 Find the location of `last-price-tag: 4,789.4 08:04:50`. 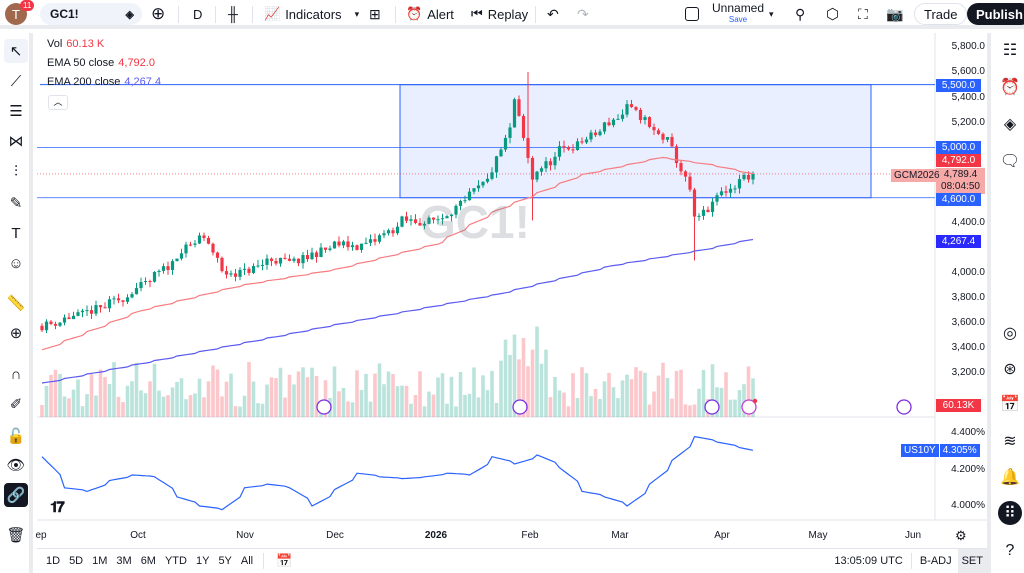

last-price-tag: 4,789.4 08:04:50 is located at coordinates (960, 181).